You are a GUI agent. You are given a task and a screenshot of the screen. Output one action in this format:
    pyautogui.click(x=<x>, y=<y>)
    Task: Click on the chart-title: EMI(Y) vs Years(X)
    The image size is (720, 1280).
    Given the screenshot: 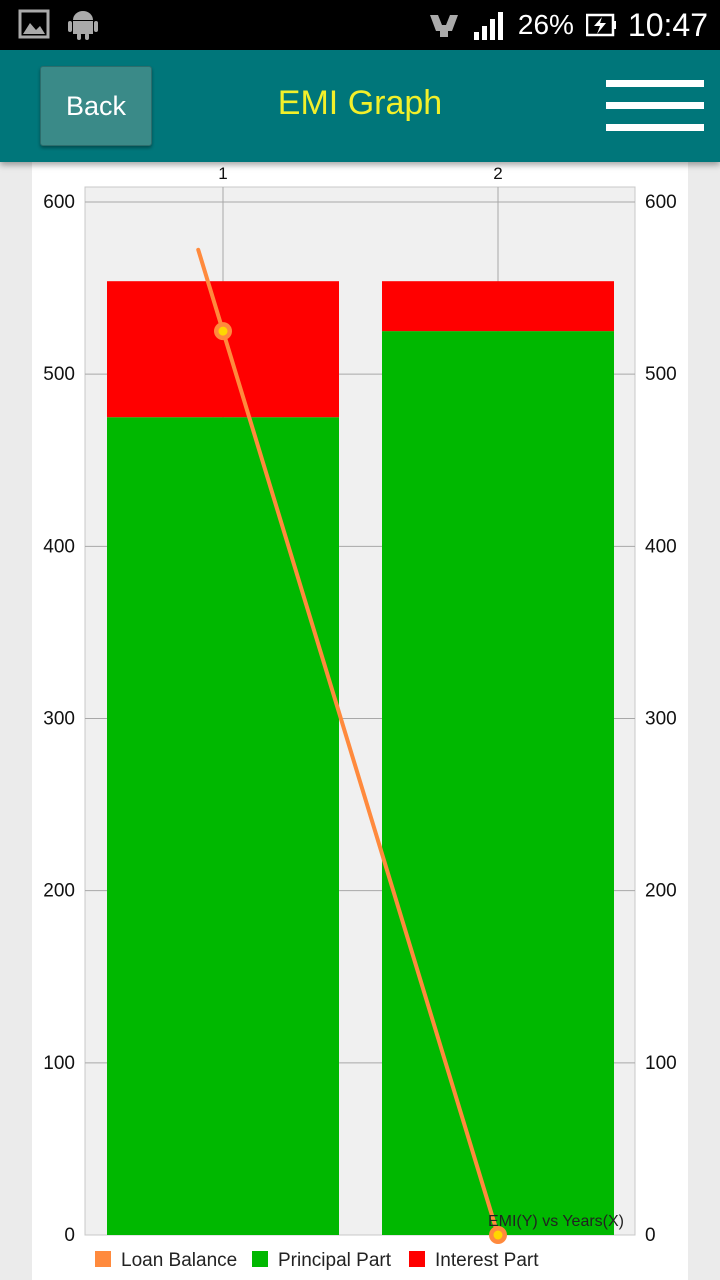 What is the action you would take?
    pyautogui.click(x=556, y=1221)
    